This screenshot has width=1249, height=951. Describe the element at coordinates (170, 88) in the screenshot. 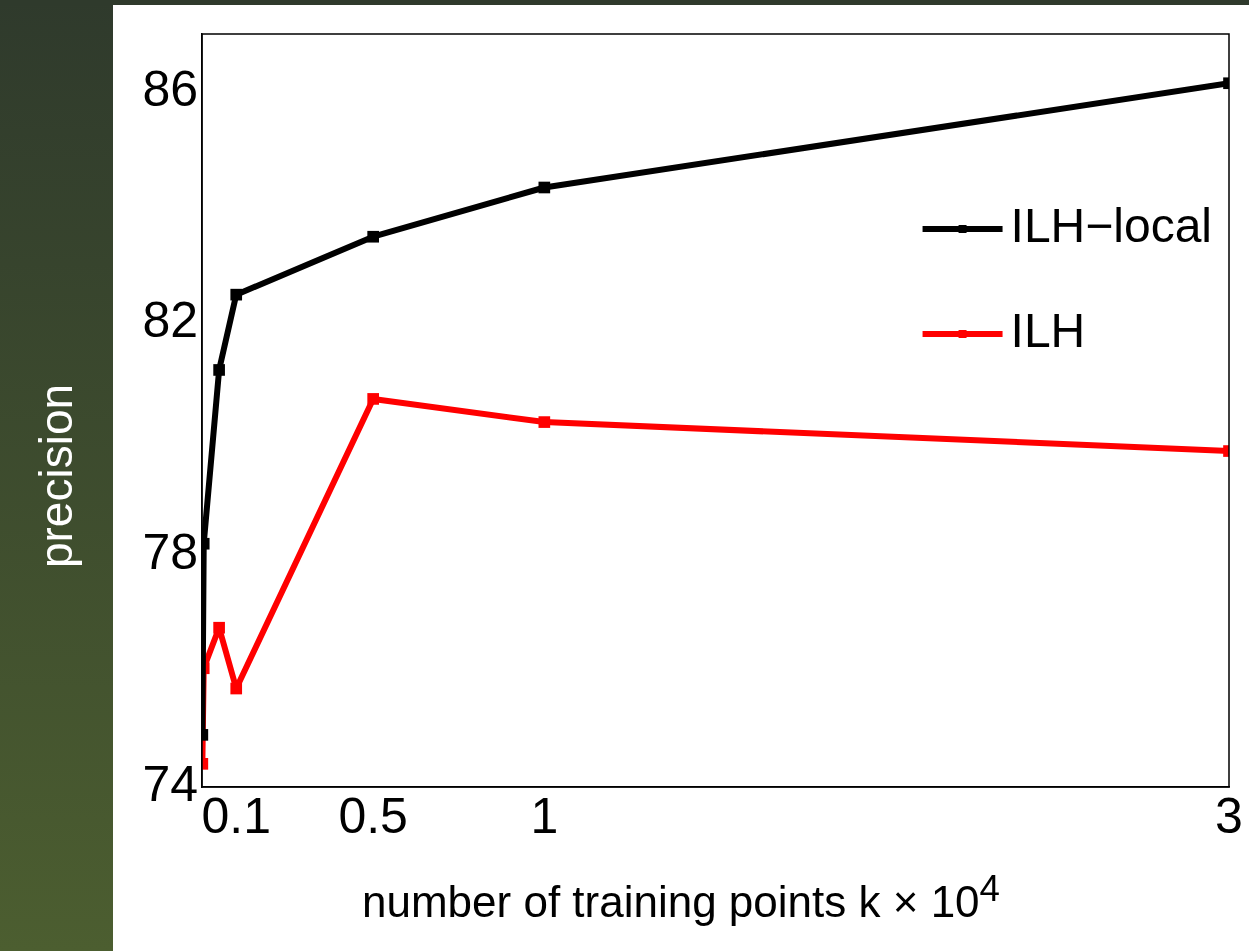

I see `y-tick-label: 86` at that location.